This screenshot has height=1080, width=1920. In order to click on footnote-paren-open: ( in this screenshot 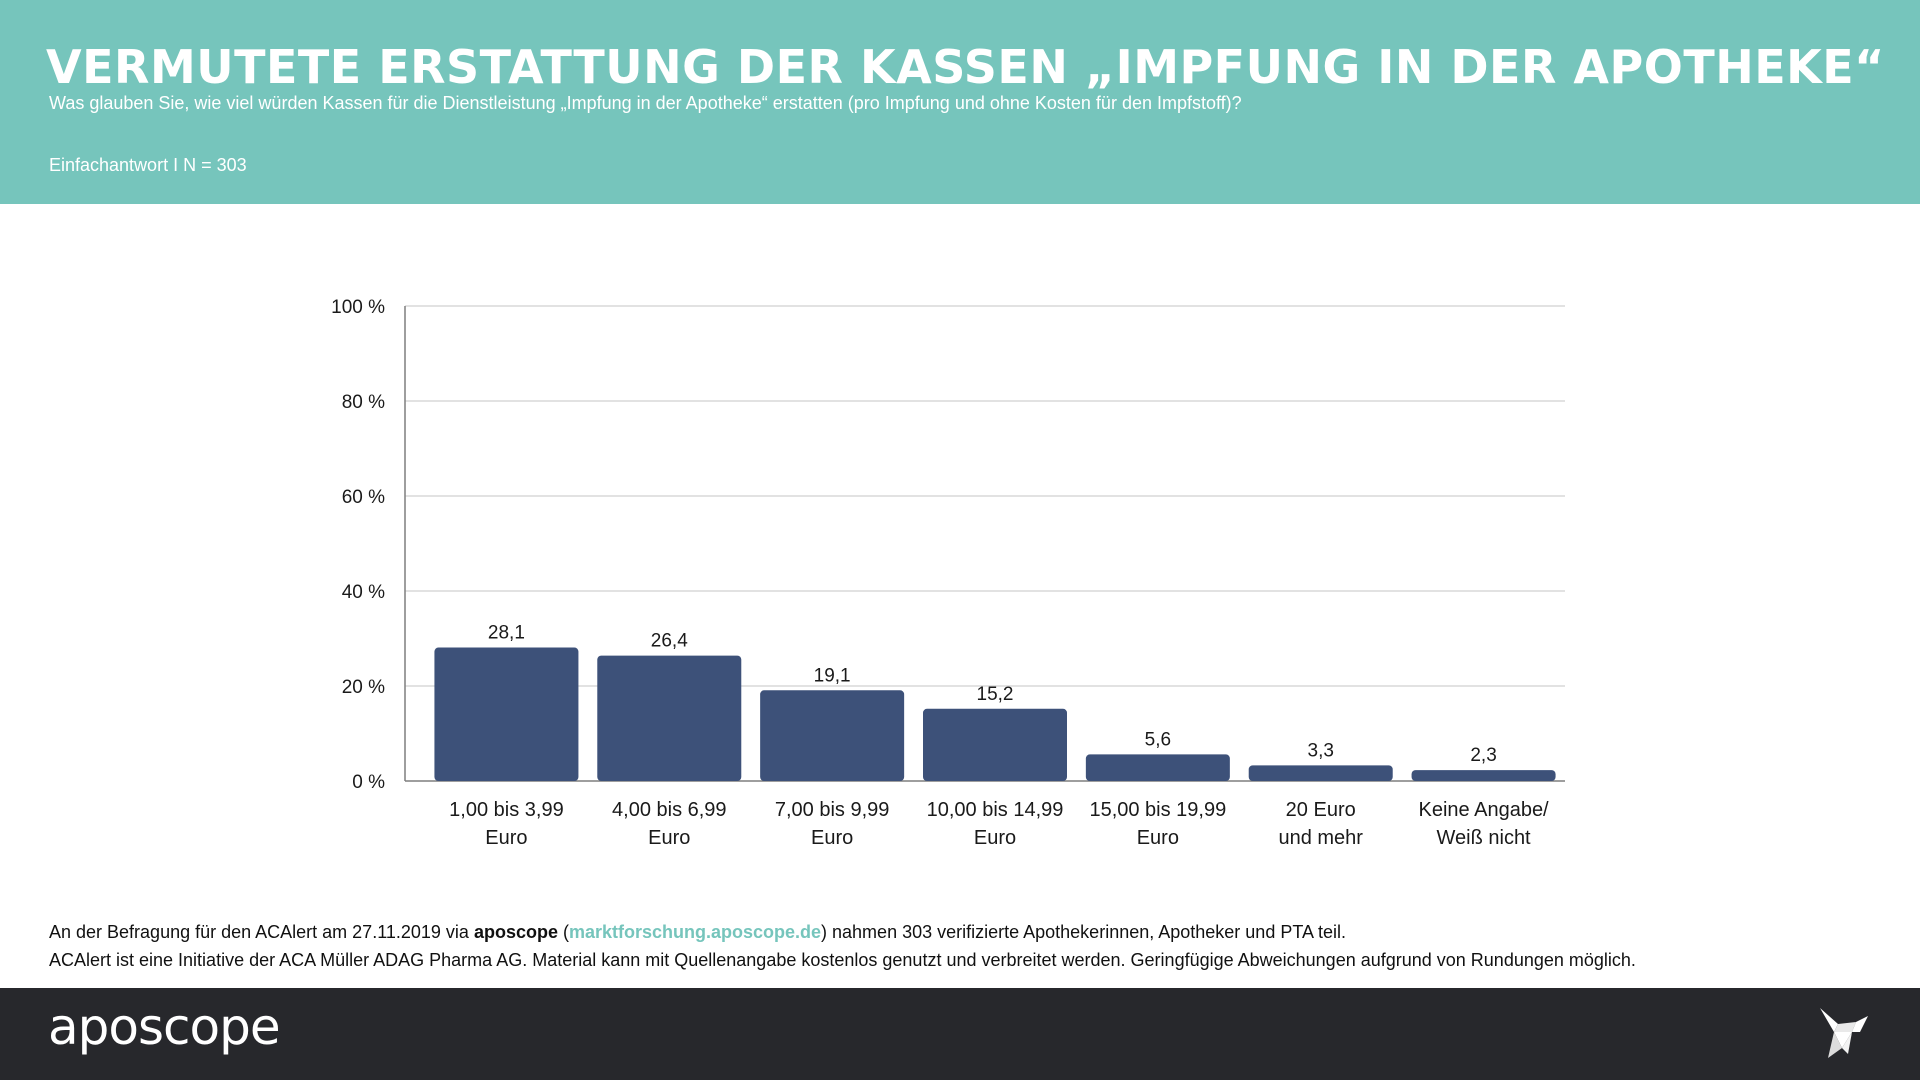, I will do `click(563, 932)`.